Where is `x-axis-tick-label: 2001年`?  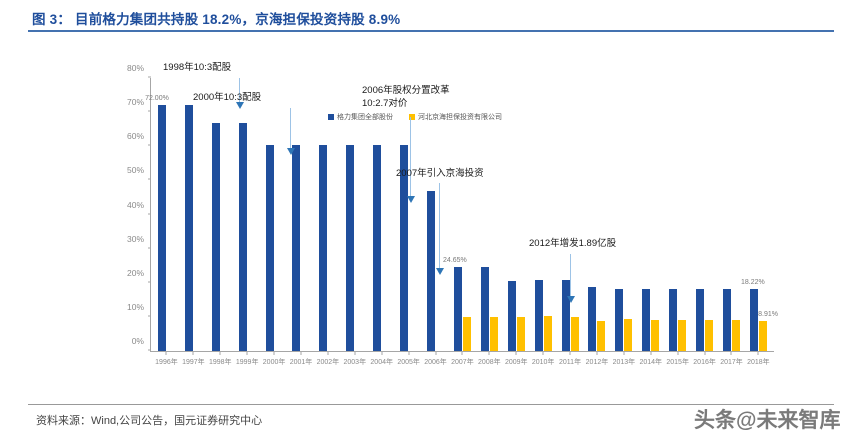
x-axis-tick-label: 2001年 is located at coordinates (301, 362).